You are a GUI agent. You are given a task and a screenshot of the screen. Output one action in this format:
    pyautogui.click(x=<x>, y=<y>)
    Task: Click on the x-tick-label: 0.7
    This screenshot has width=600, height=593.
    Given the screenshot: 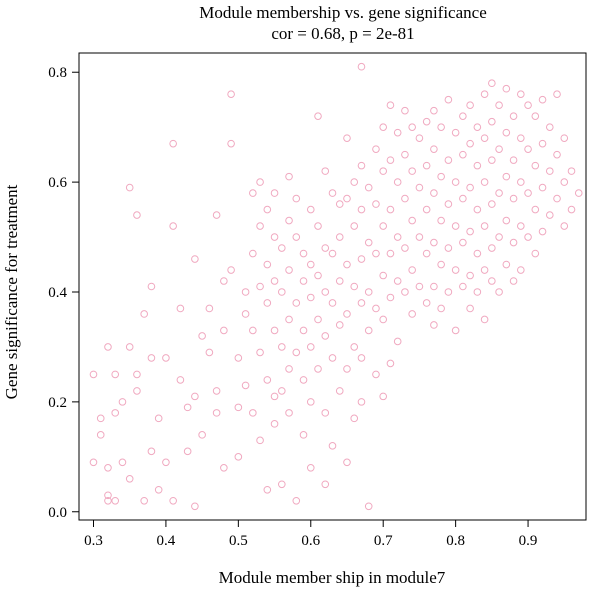 What is the action you would take?
    pyautogui.click(x=383, y=541)
    